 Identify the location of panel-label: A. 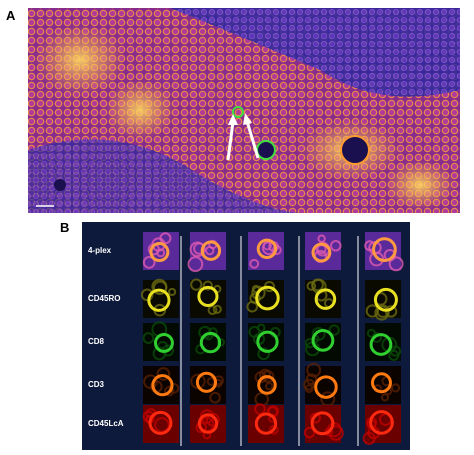
(11, 15).